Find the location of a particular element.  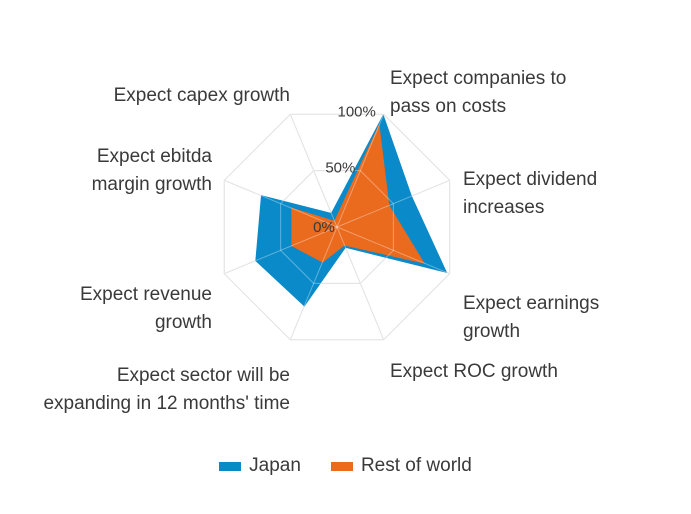

radial-tick-labels: 0% 50% 100% is located at coordinates (344, 169).